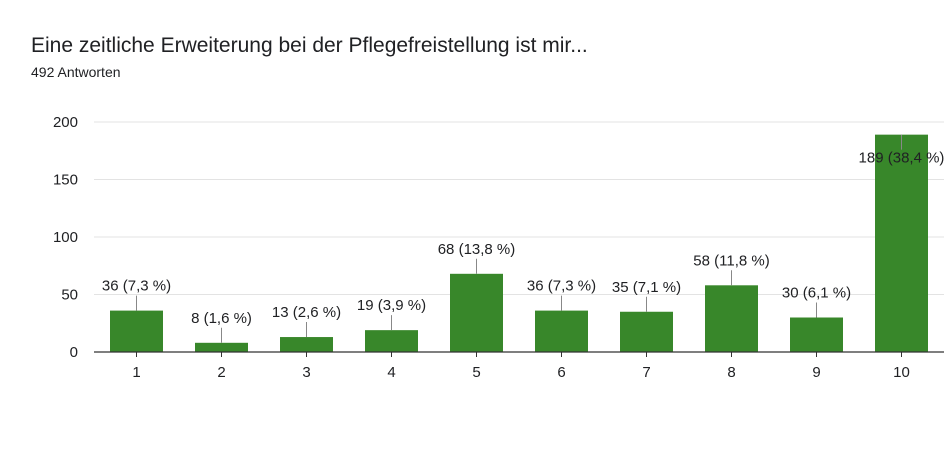 This screenshot has height=449, width=945. What do you see at coordinates (136, 372) in the screenshot?
I see `x-tick-label: 1` at bounding box center [136, 372].